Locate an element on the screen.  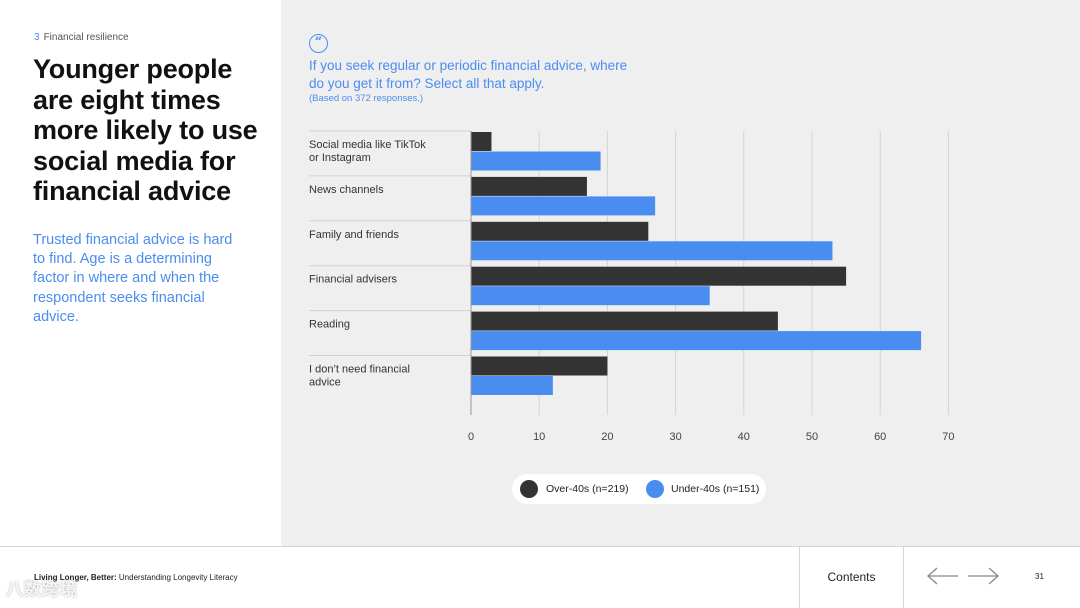
section-title: Financial resilience is located at coordinates (86, 37).